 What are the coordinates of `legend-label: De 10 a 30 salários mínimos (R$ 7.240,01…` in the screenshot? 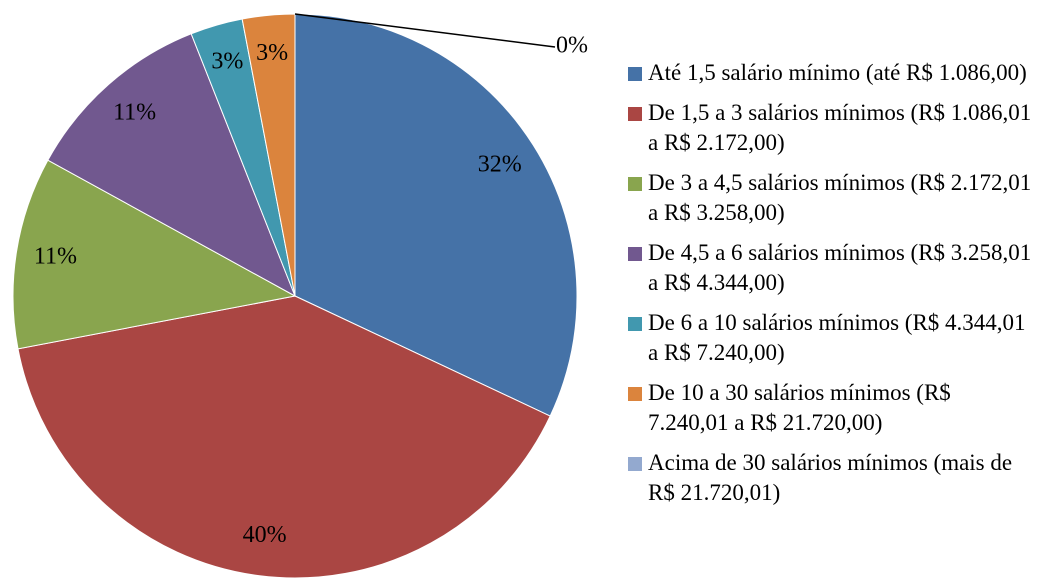 It's located at (799, 407).